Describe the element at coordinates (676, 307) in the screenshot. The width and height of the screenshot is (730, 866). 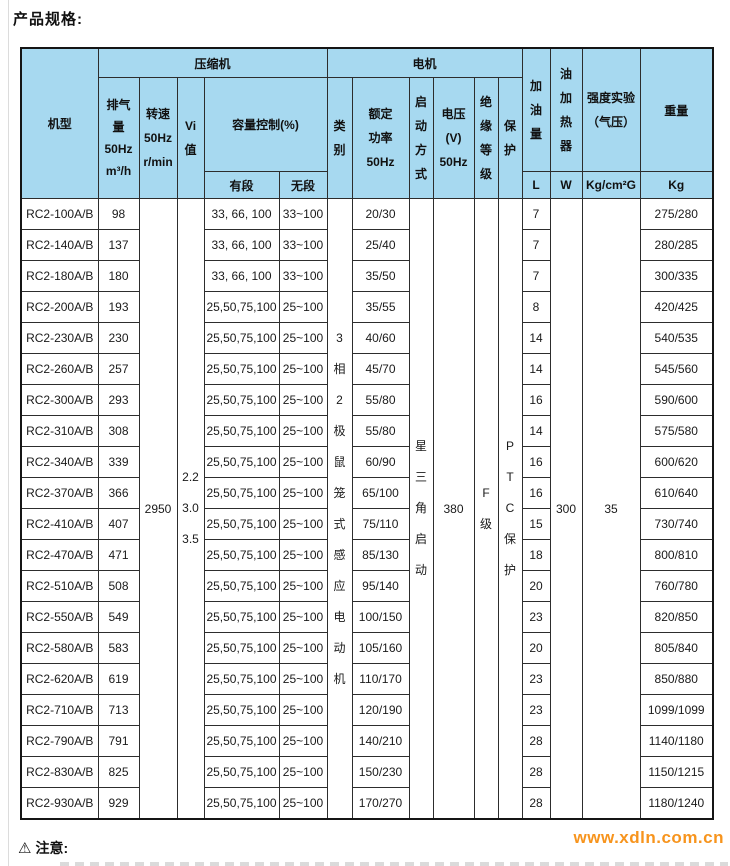
I see `cell-weight: 420/425` at that location.